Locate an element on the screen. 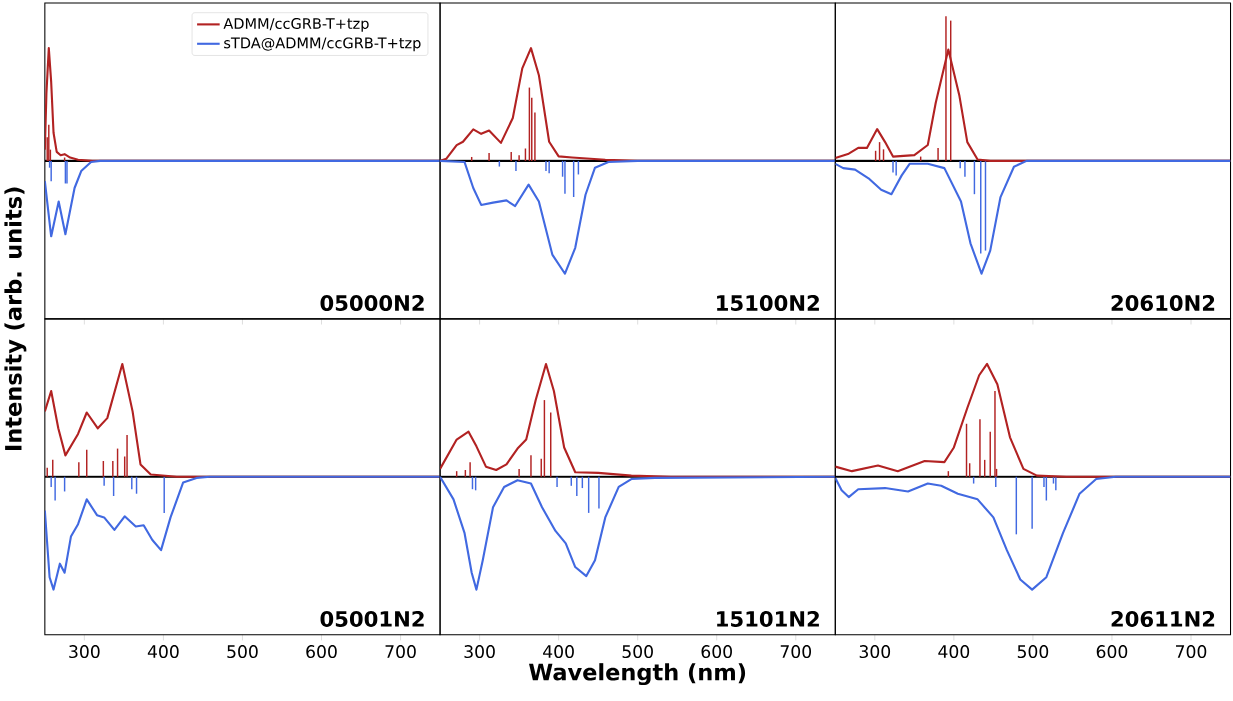 Image resolution: width=1233 pixels, height=701 pixels. text: 20610N2 is located at coordinates (1163, 302).